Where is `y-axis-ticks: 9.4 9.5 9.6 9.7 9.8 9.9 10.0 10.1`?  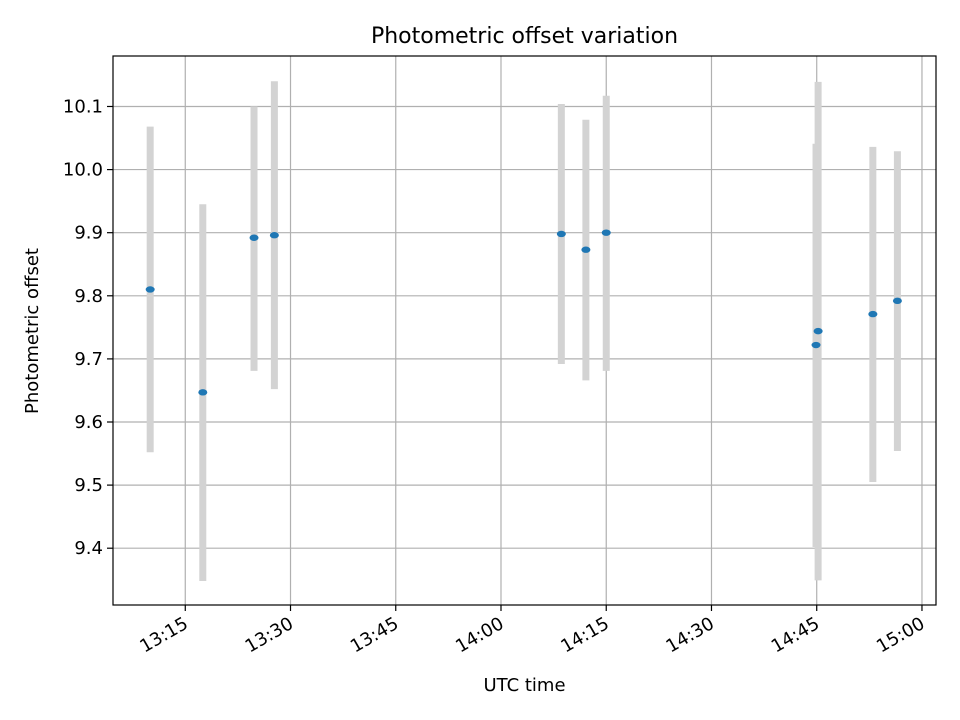 y-axis-ticks: 9.4 9.5 9.6 9.7 9.8 9.9 10.0 10.1 is located at coordinates (88, 327).